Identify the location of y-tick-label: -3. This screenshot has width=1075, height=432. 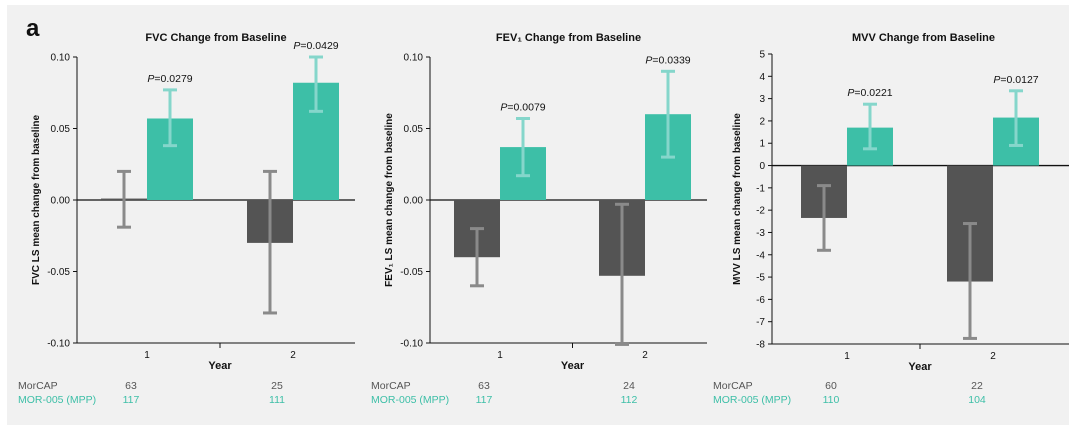
(760, 233).